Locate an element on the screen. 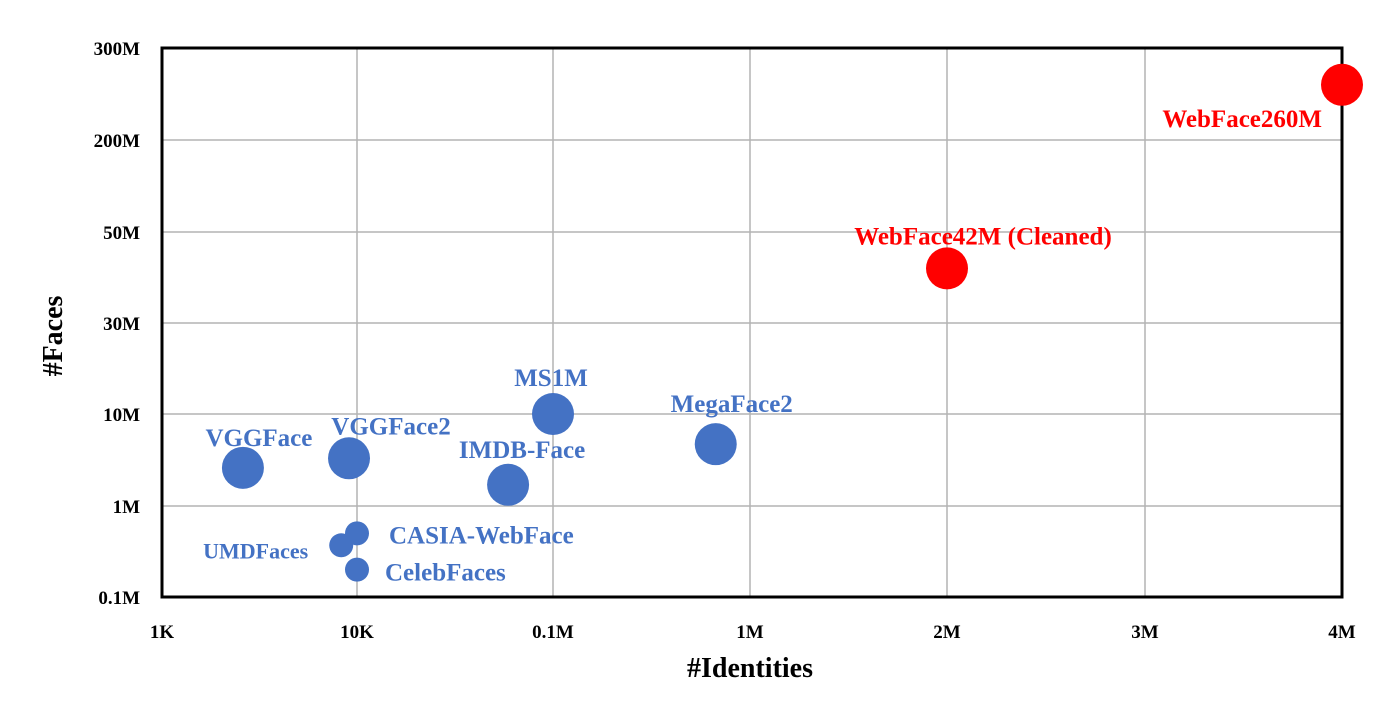 This screenshot has width=1399, height=702. point-celebfaces is located at coordinates (357, 569).